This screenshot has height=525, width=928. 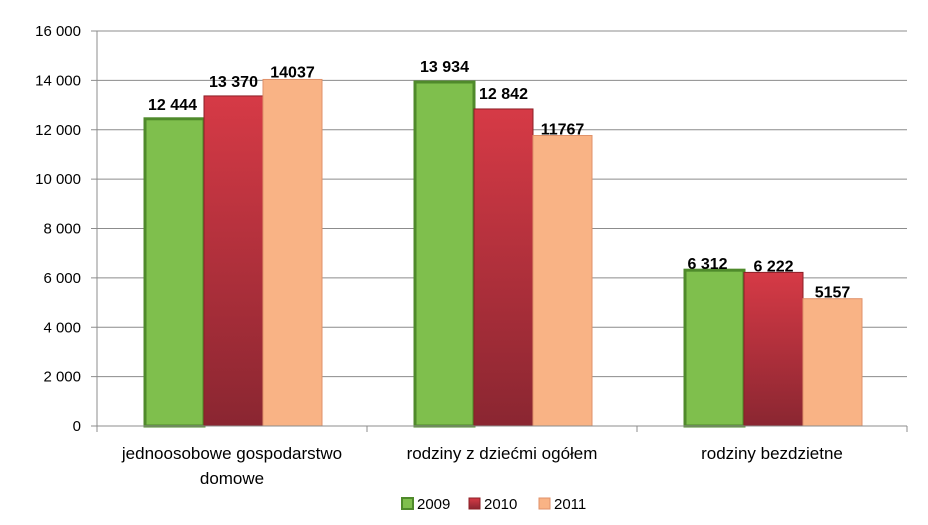 I want to click on data-label-2011: 14037, so click(x=292, y=72).